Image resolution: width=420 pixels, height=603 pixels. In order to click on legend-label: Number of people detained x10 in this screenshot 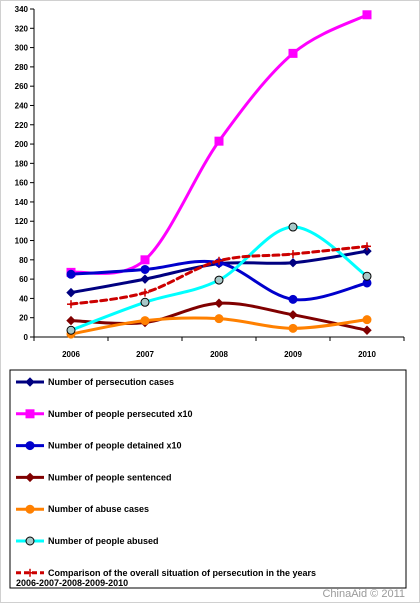, I will do `click(115, 446)`.